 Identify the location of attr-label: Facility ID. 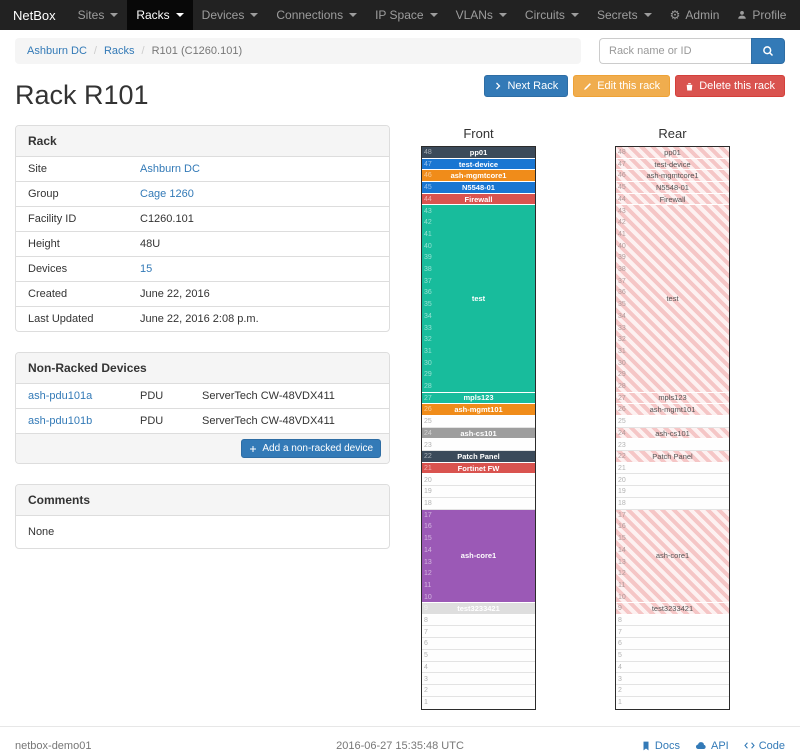
(72, 219).